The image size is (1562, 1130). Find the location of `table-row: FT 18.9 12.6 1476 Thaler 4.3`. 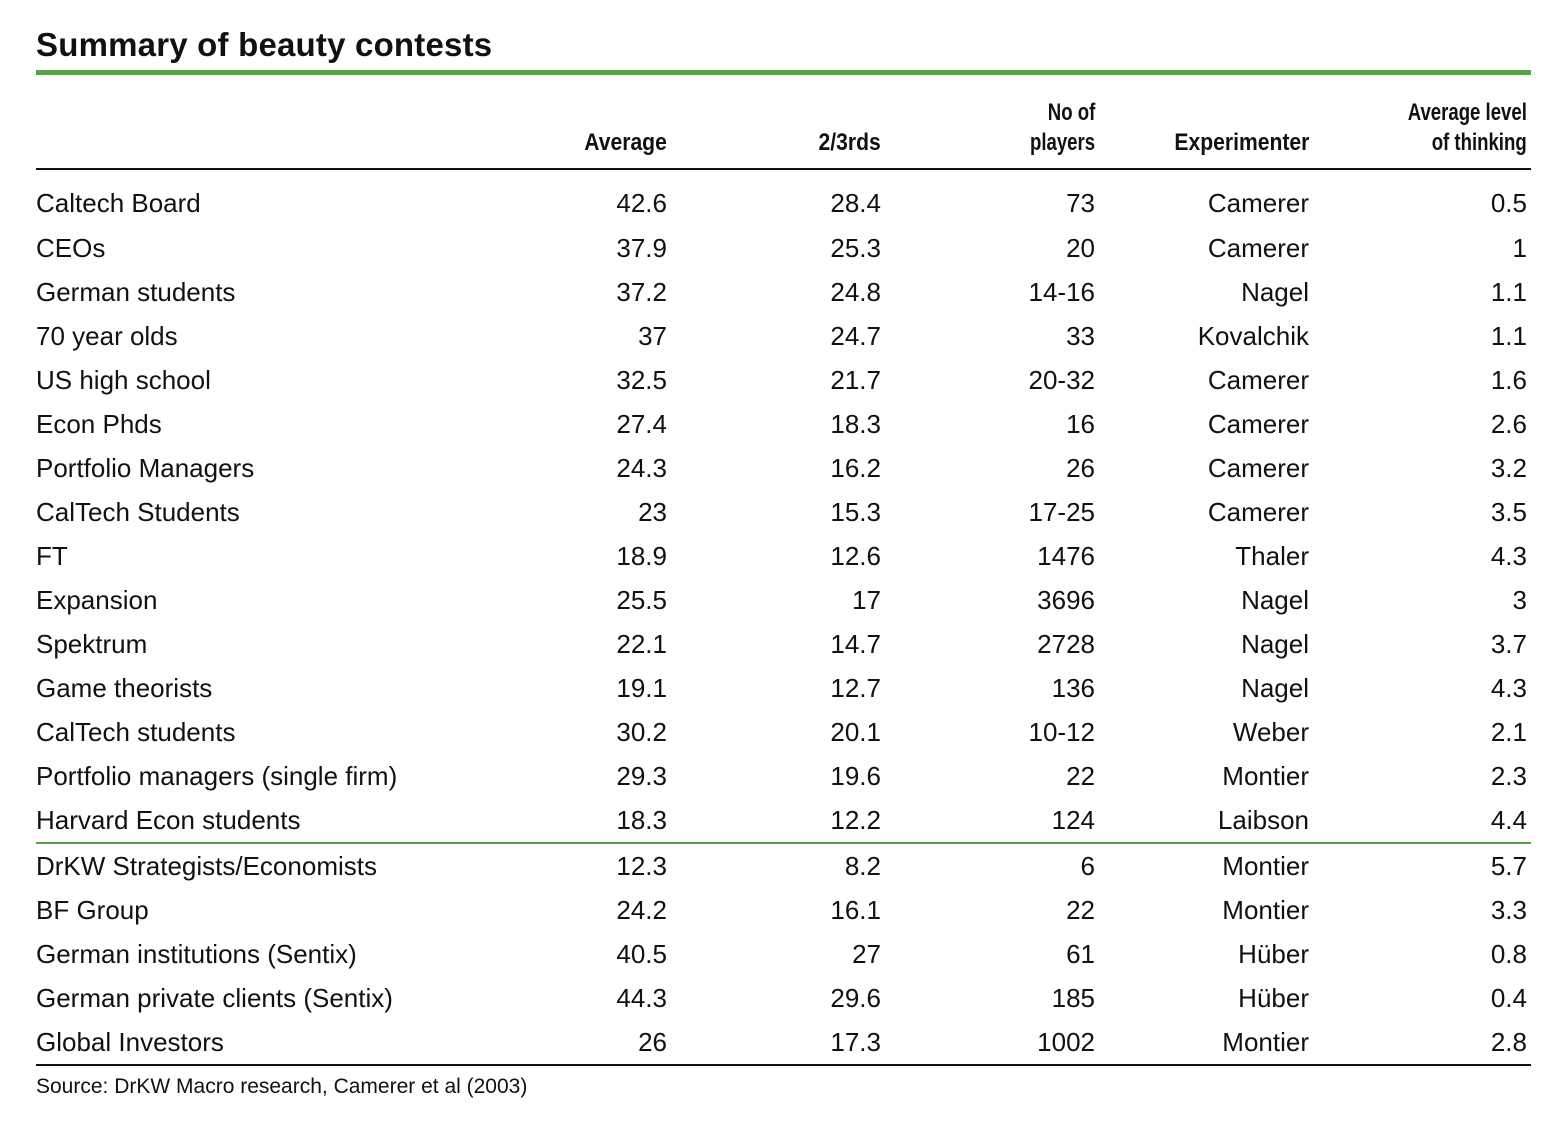

table-row: FT 18.9 12.6 1476 Thaler 4.3 is located at coordinates (783, 556).